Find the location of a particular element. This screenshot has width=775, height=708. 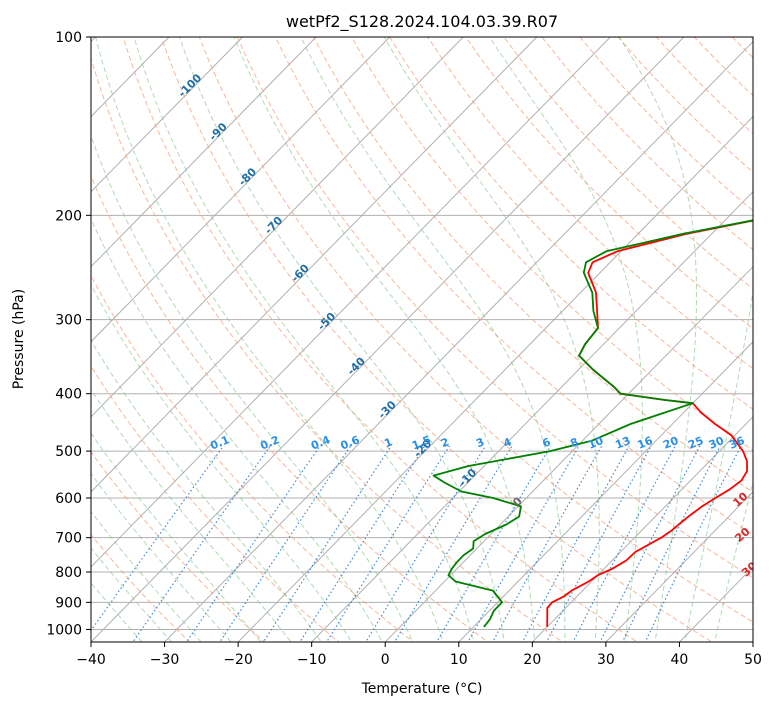

mixing-ratio-label: 25 is located at coordinates (695, 443).